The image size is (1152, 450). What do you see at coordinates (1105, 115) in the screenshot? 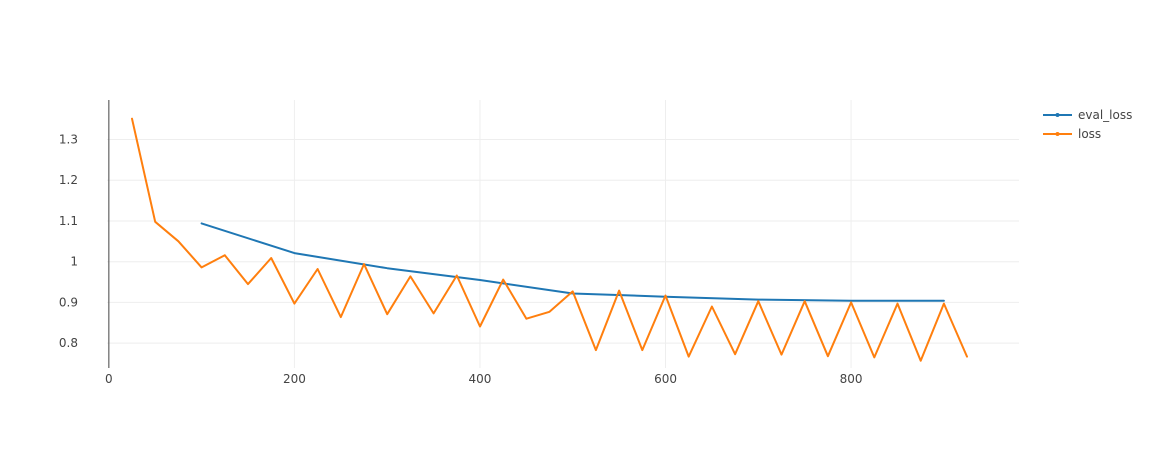
I see `legend-label: eval_loss` at bounding box center [1105, 115].